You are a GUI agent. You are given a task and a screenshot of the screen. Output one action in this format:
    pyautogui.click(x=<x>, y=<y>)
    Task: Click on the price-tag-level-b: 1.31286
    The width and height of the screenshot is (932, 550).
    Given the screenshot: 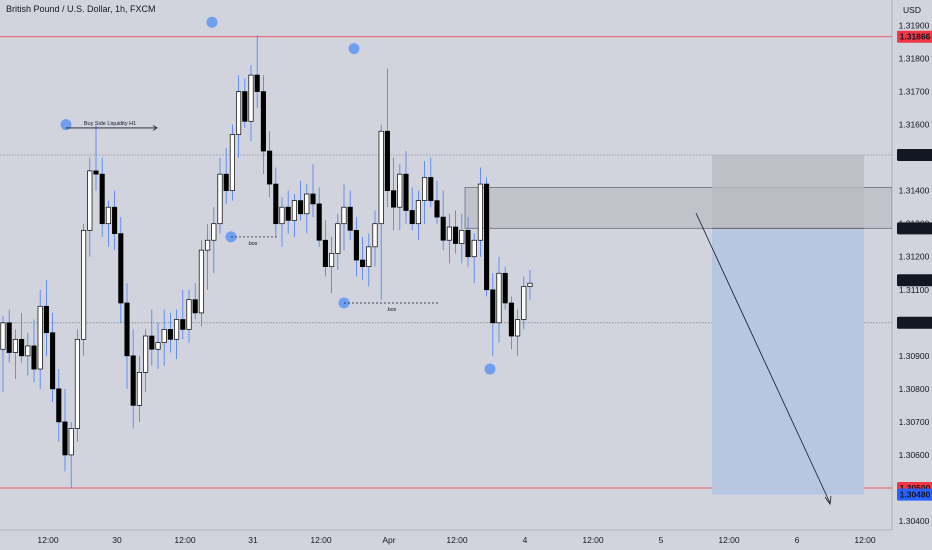 What is the action you would take?
    pyautogui.click(x=914, y=228)
    